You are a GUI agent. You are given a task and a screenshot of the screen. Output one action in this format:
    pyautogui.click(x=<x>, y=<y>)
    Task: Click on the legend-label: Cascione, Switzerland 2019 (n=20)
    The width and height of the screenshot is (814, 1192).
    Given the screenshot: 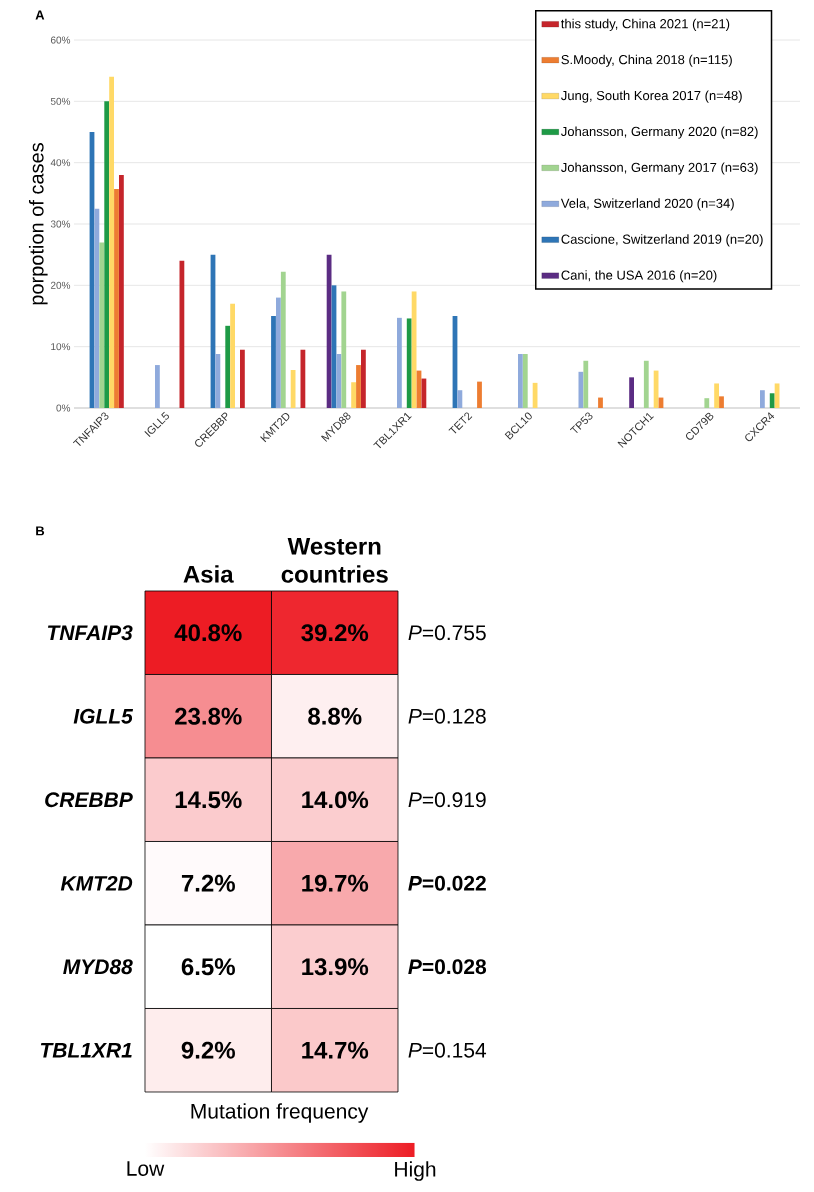 What is the action you would take?
    pyautogui.click(x=662, y=240)
    